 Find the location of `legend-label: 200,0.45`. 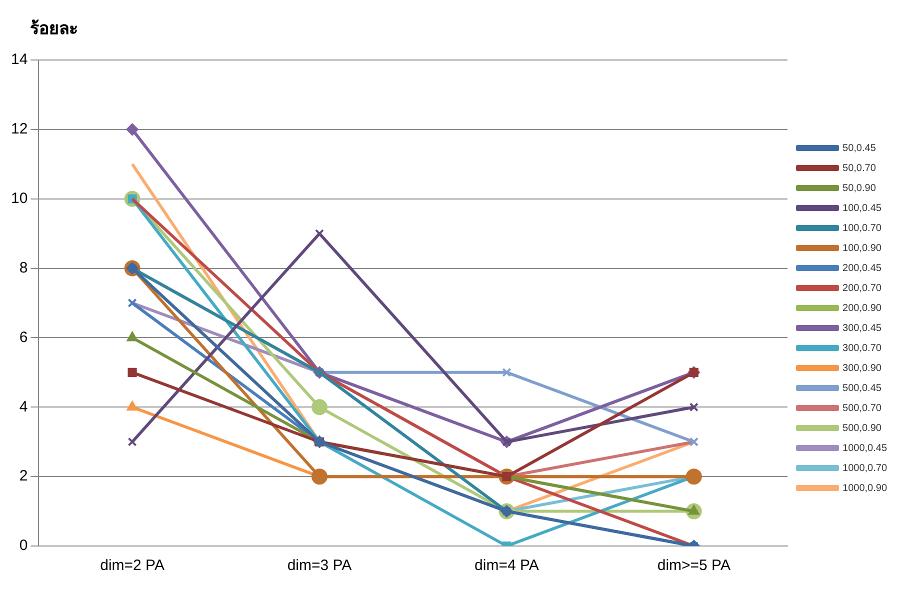

legend-label: 200,0.45 is located at coordinates (862, 268).